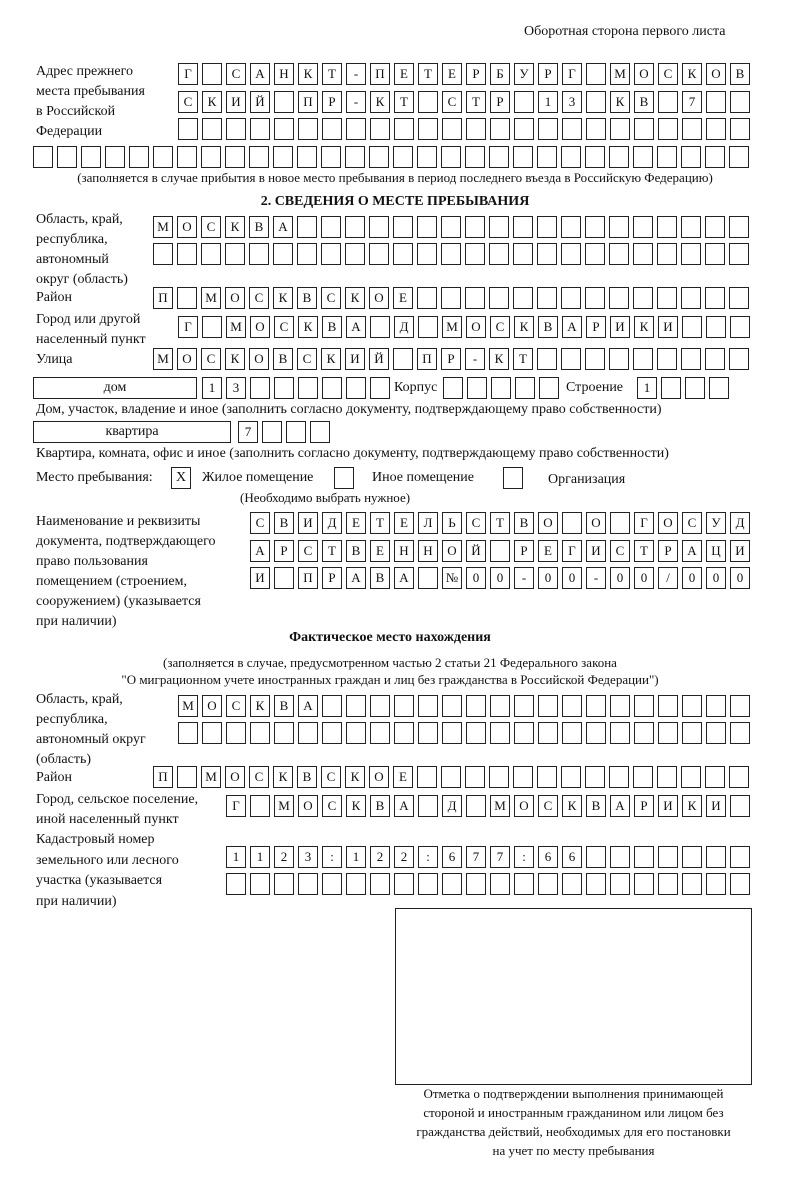 The image size is (800, 1180). What do you see at coordinates (181, 478) in the screenshot?
I see `residential-checkbox: Х` at bounding box center [181, 478].